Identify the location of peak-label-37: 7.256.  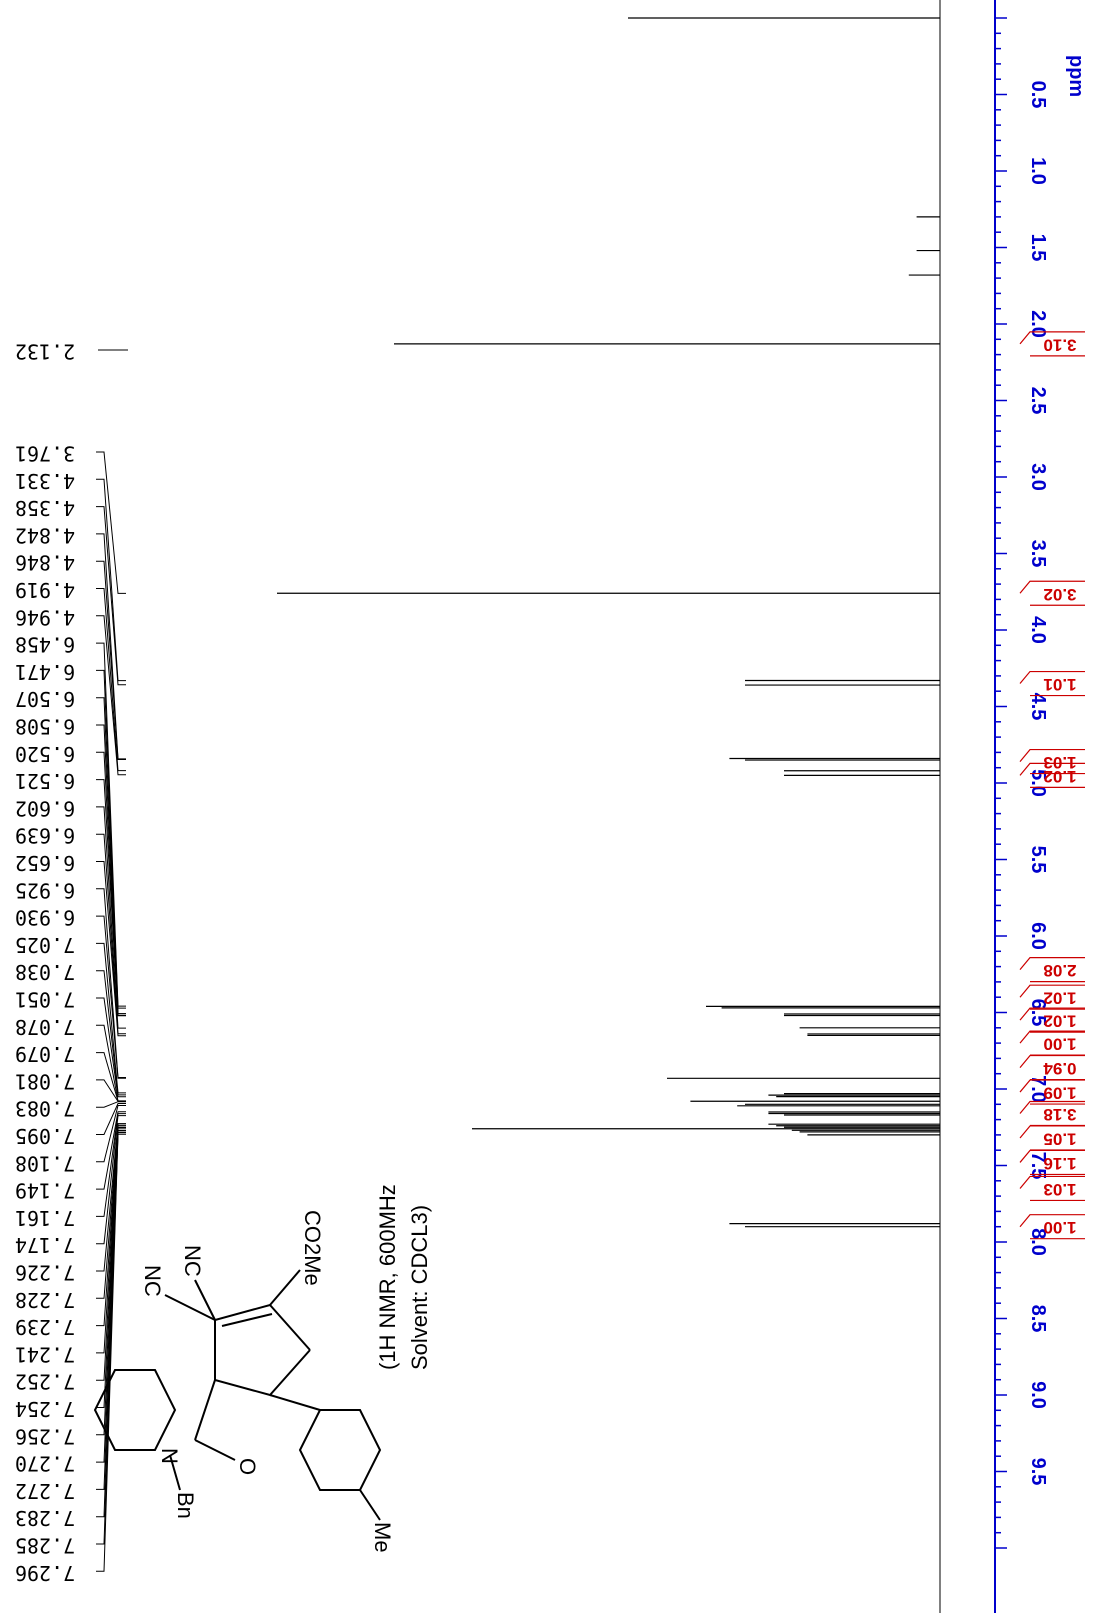
(45, 1436).